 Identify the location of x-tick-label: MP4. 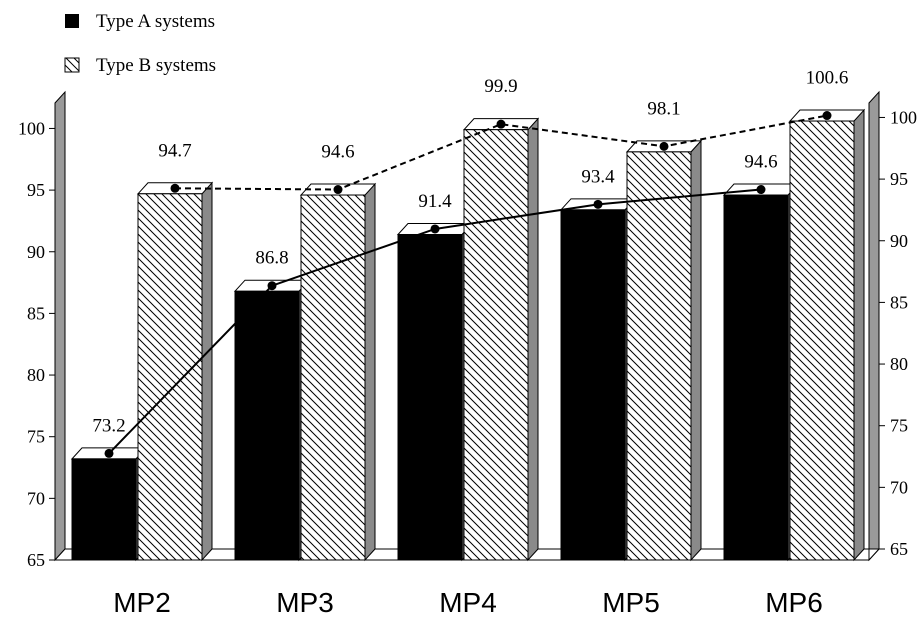
(468, 602).